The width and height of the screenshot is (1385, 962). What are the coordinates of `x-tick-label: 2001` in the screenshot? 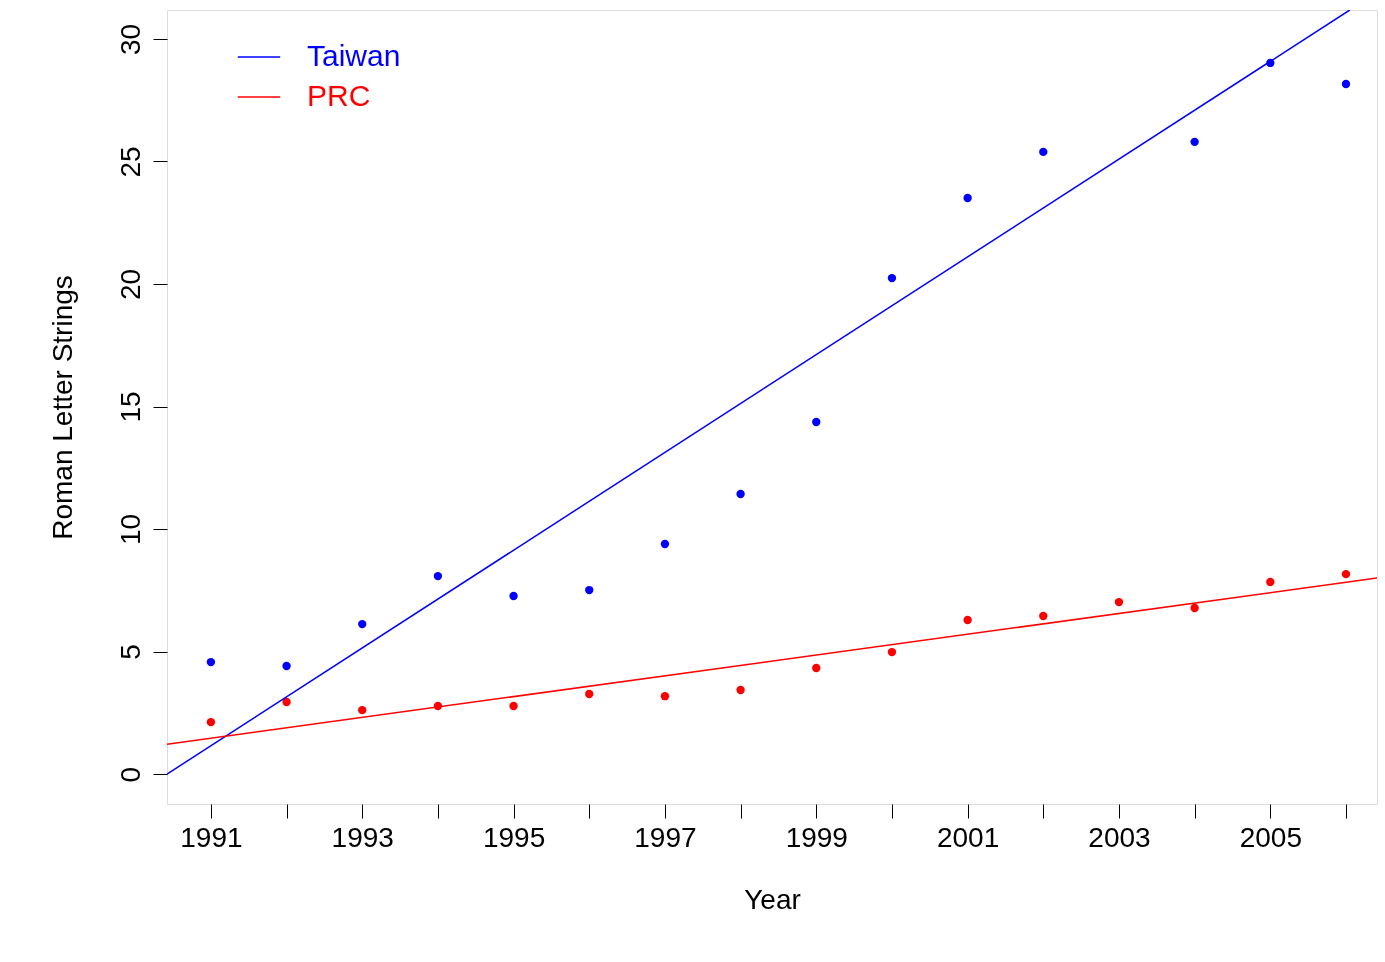 It's located at (968, 837).